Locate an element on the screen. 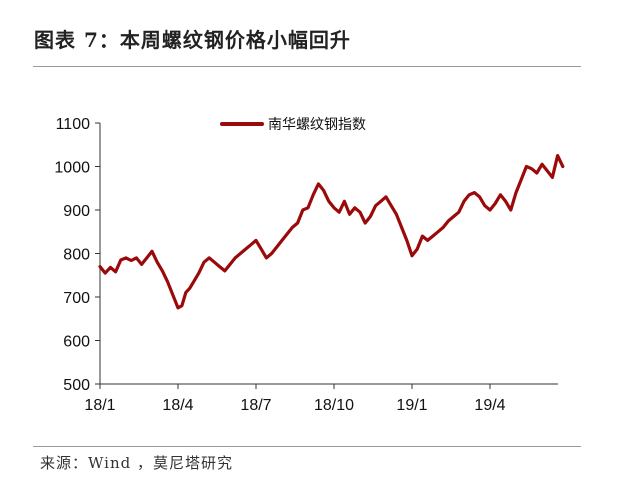 Image resolution: width=620 pixels, height=480 pixels. y-tick-label: 600 is located at coordinates (76, 342).